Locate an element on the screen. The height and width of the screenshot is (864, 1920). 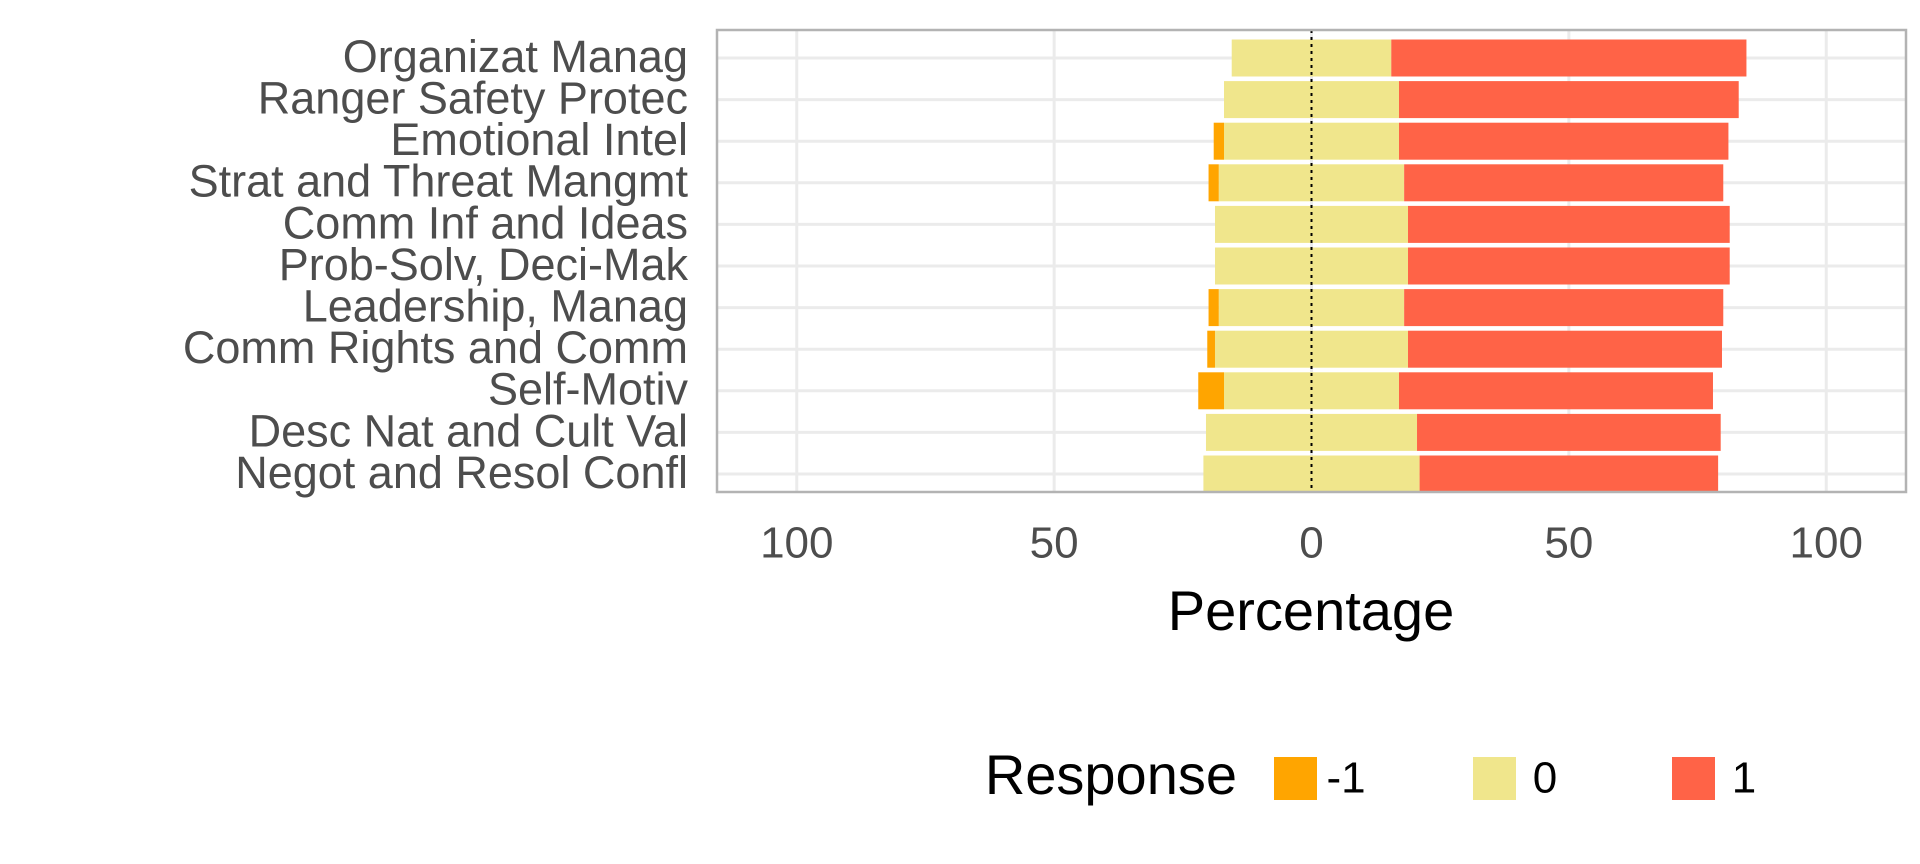
legend-label: 0 is located at coordinates (1545, 778).